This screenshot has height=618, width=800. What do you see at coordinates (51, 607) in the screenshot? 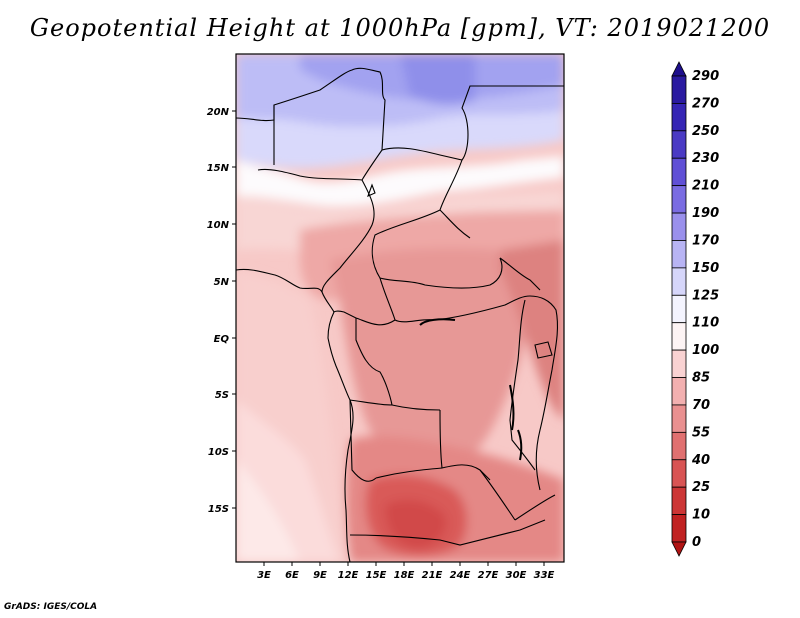
I see `grads-credit: GrADS: IGES/COLA` at bounding box center [51, 607].